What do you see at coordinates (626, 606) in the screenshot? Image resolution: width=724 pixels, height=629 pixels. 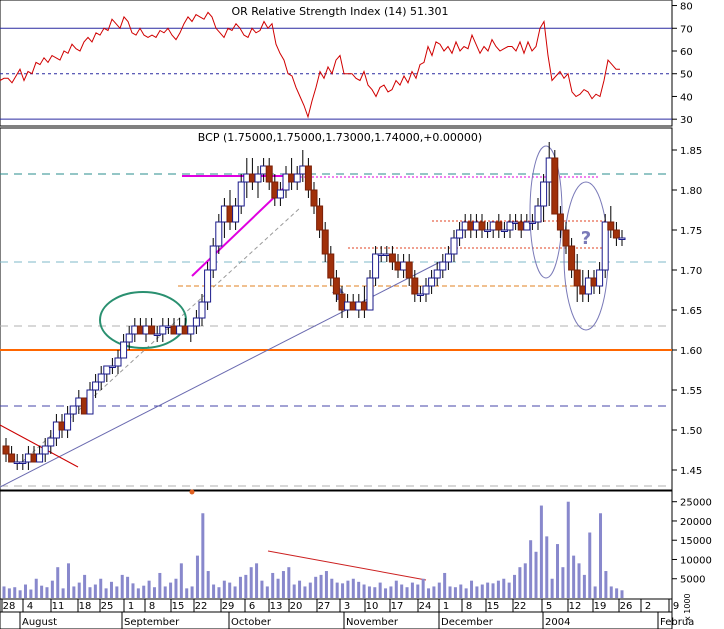 I see `x-day-label: 26` at bounding box center [626, 606].